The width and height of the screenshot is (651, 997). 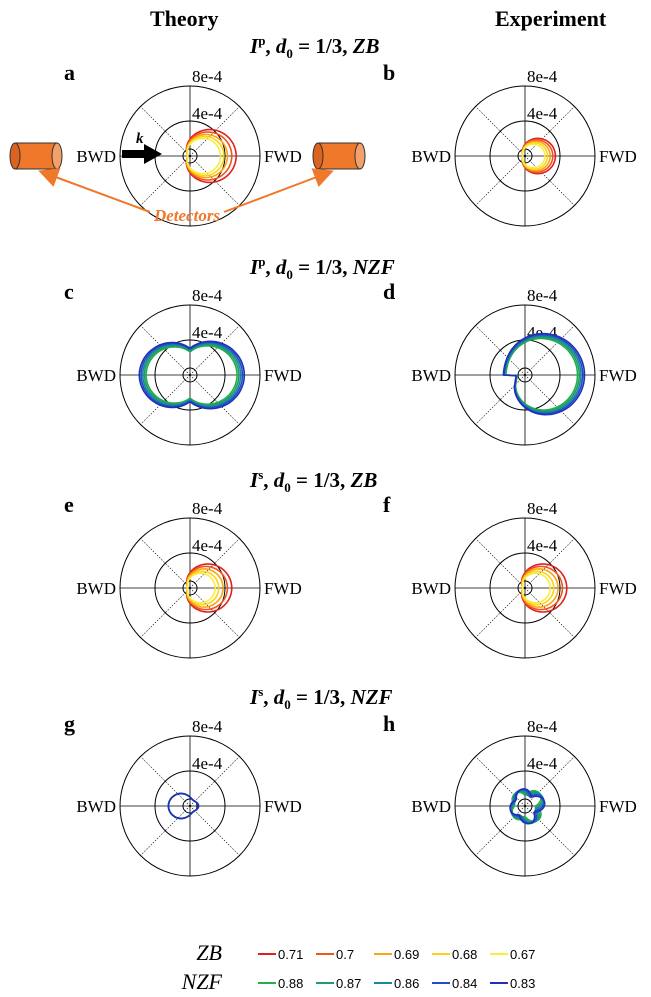 What do you see at coordinates (69, 723) in the screenshot?
I see `panel-letter-g: g` at bounding box center [69, 723].